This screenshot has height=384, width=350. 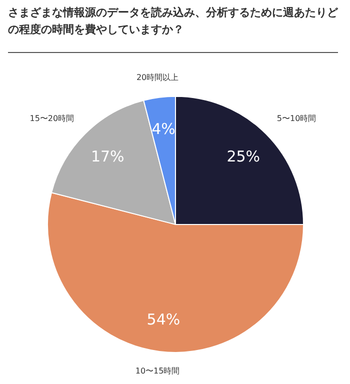 What do you see at coordinates (157, 77) in the screenshot?
I see `slice-label: 20時間以上` at bounding box center [157, 77].